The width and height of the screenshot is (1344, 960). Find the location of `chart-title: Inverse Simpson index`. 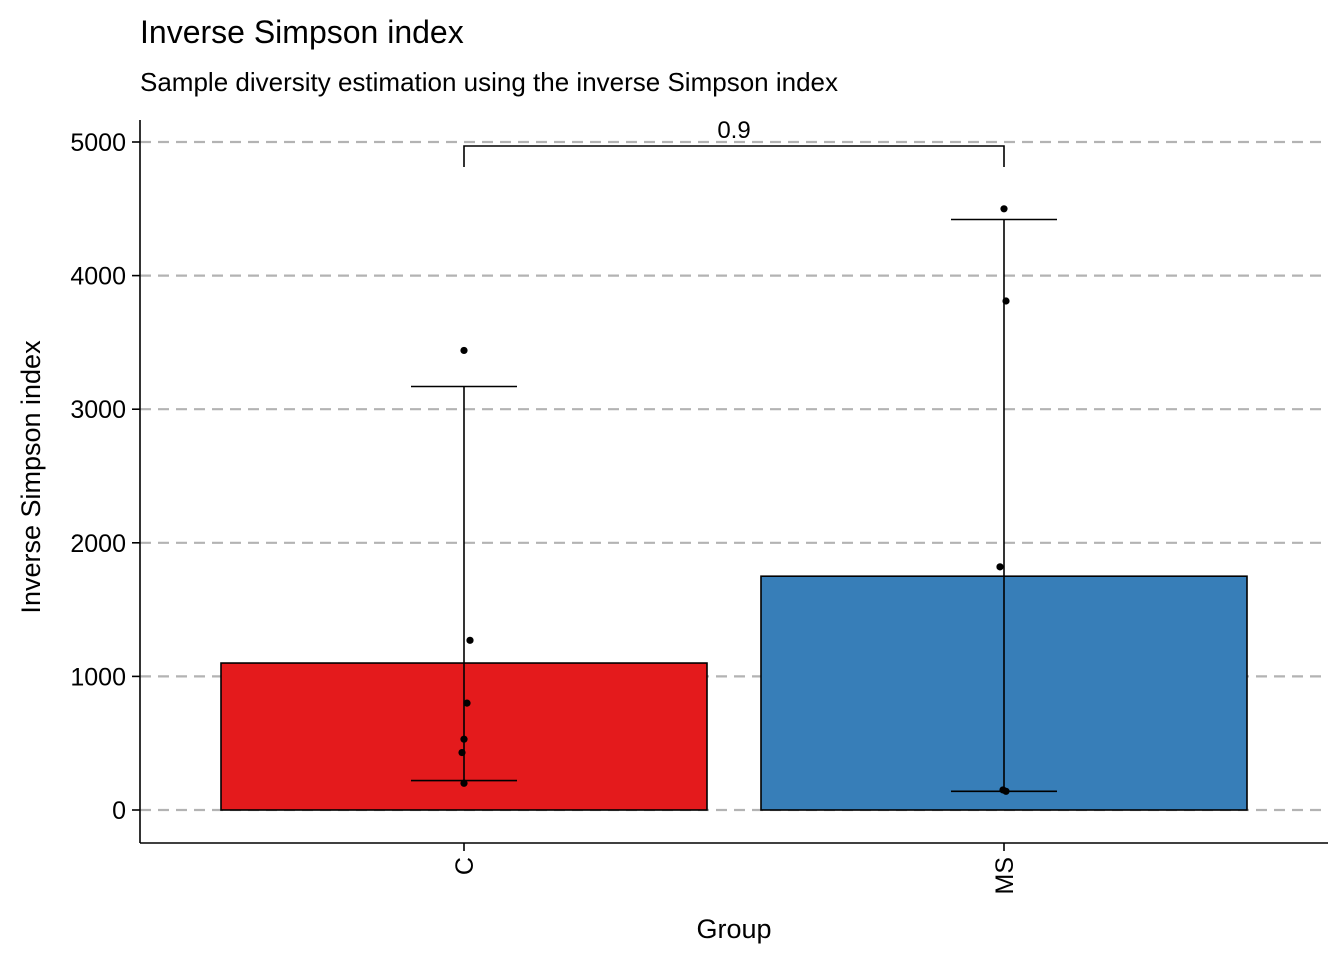

chart-title: Inverse Simpson index is located at coordinates (302, 32).